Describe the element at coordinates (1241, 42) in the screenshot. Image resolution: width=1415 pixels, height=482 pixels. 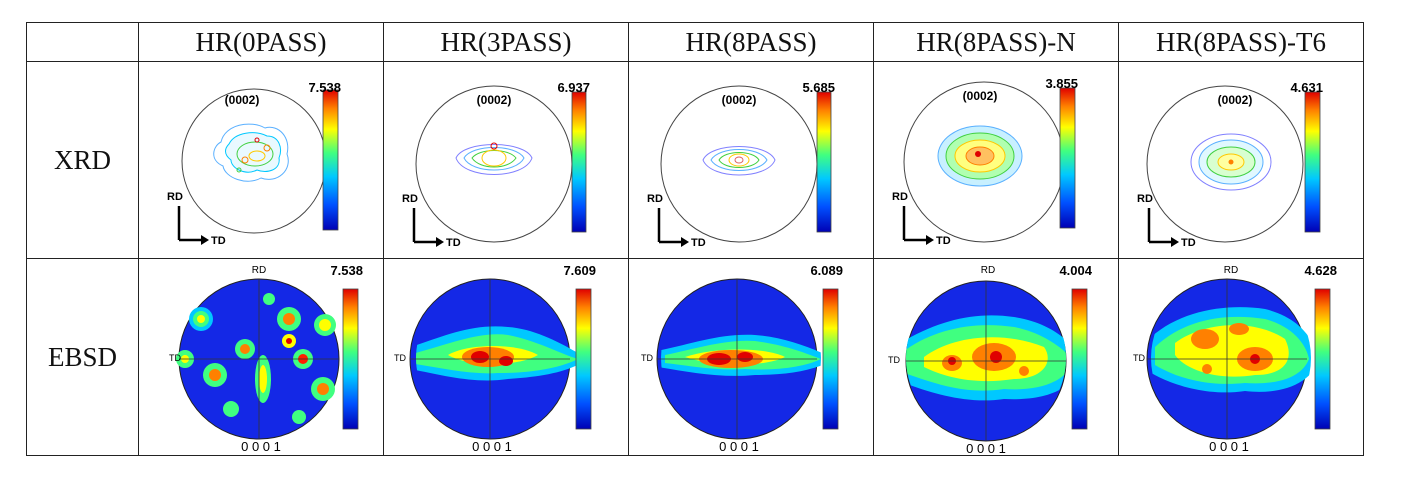
I see `column-header-hr-8pass-t6: HR(8PASS)-T6` at that location.